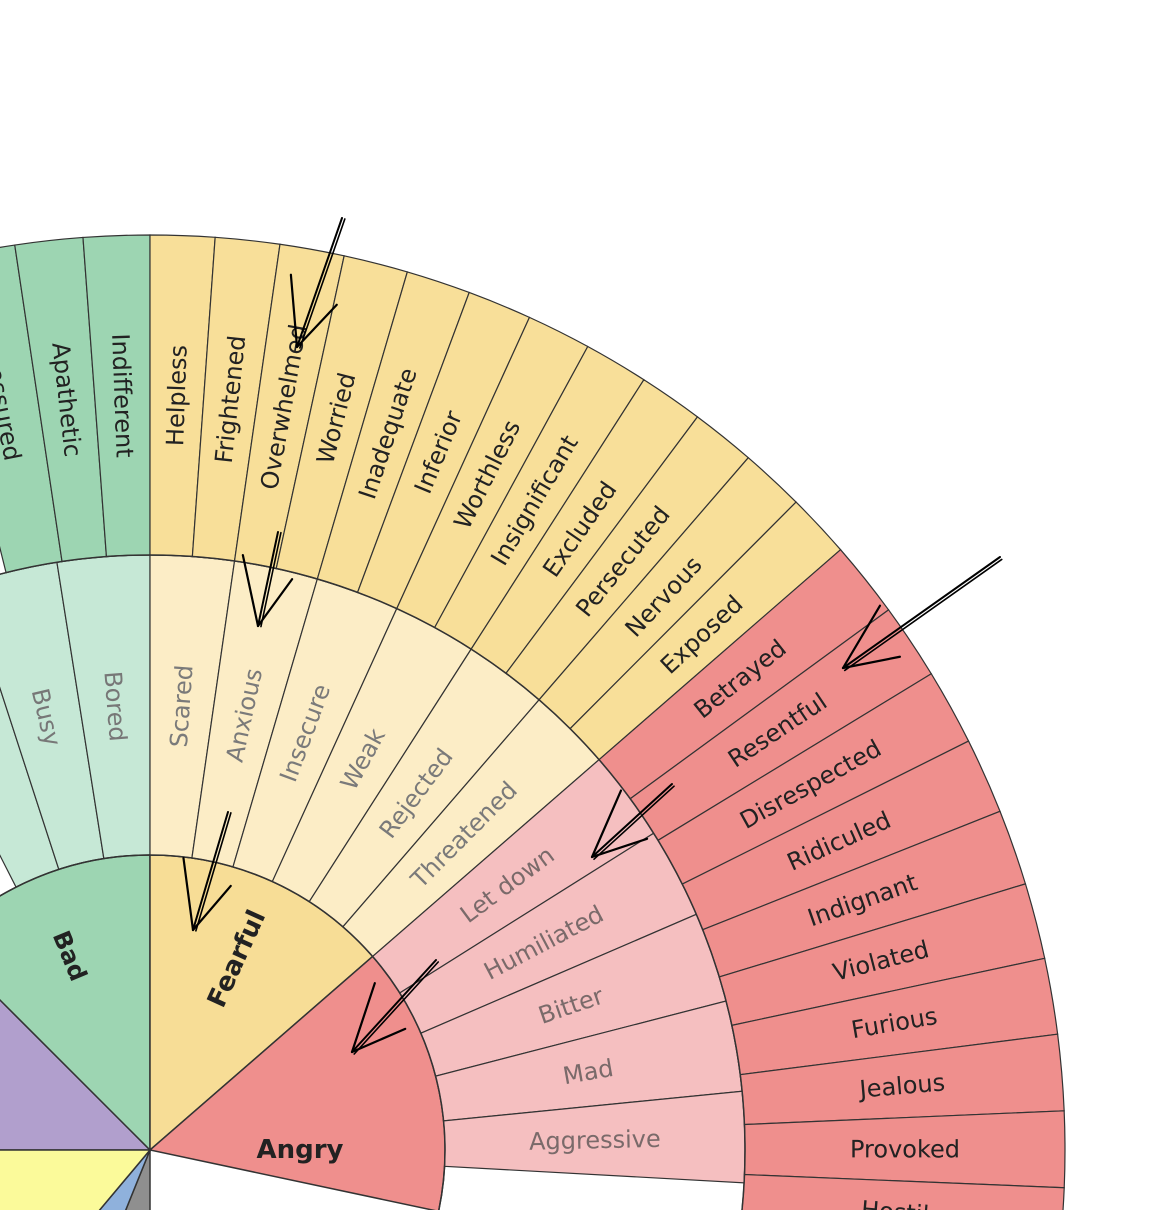  I want to click on angry-arrow, so click(395, 1007).